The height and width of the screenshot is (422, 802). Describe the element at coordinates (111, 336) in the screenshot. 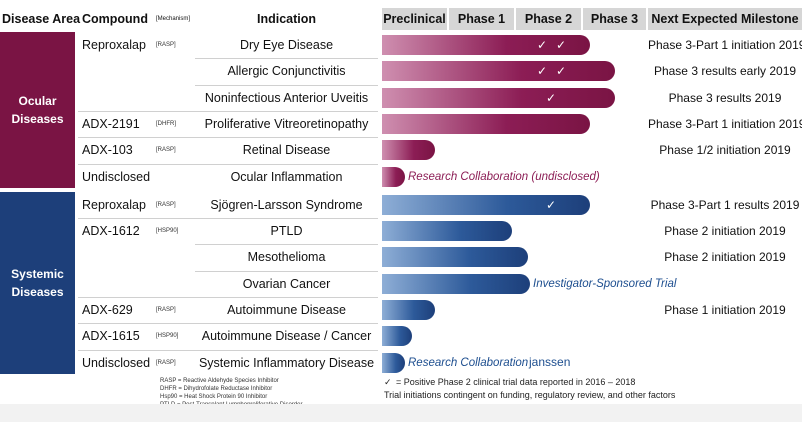

I see `compound: ADX-1615` at that location.